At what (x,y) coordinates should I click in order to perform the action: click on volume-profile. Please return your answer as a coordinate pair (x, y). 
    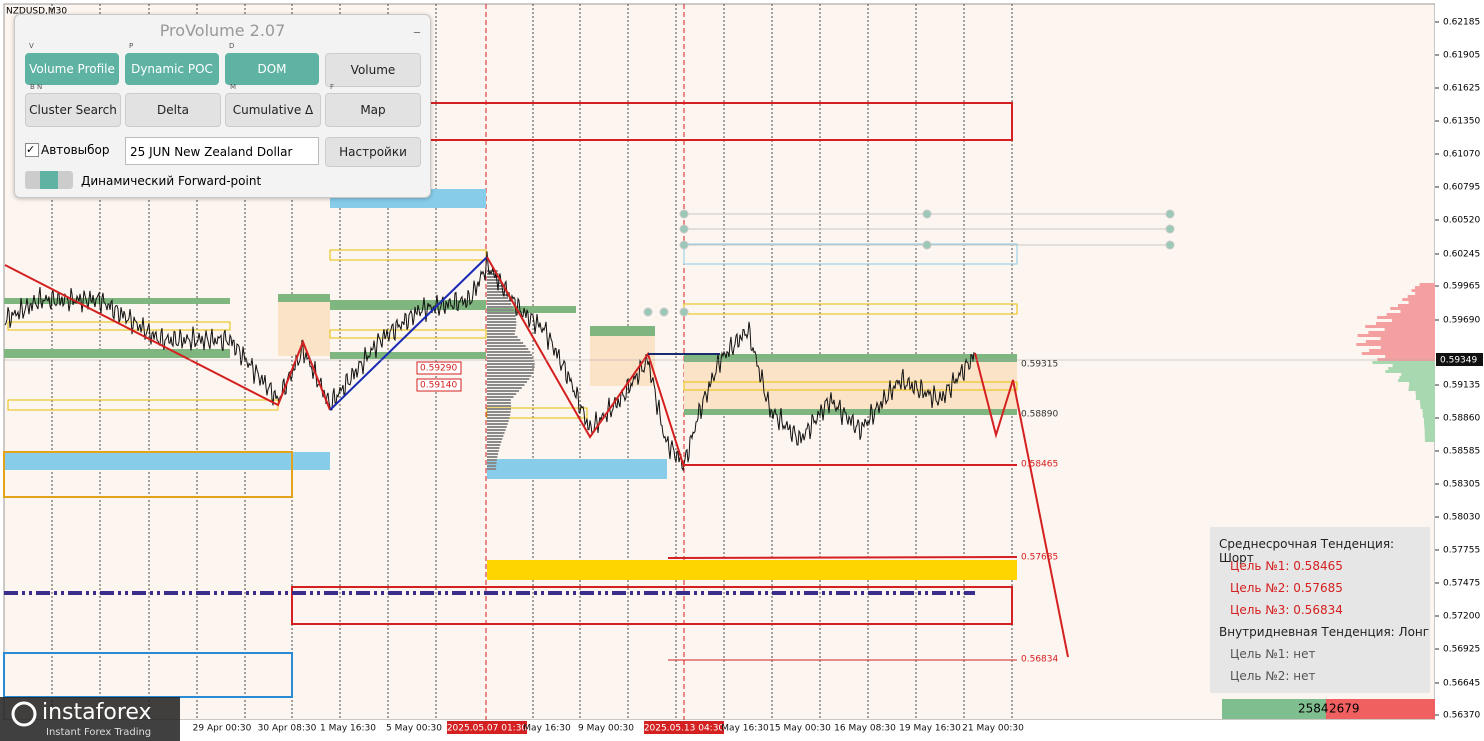
    Looking at the image, I should click on (511, 370).